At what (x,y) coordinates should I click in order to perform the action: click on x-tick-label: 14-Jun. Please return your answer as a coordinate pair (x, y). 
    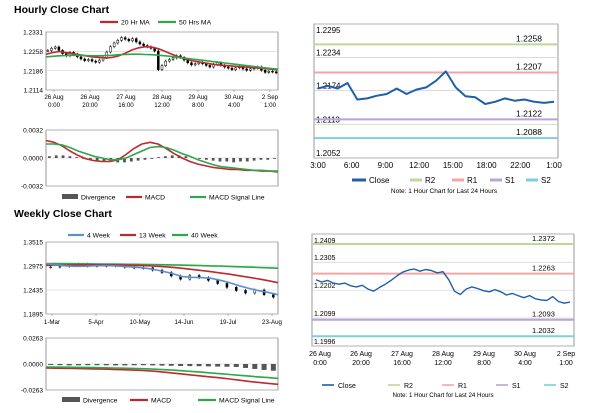
    Looking at the image, I should click on (184, 322).